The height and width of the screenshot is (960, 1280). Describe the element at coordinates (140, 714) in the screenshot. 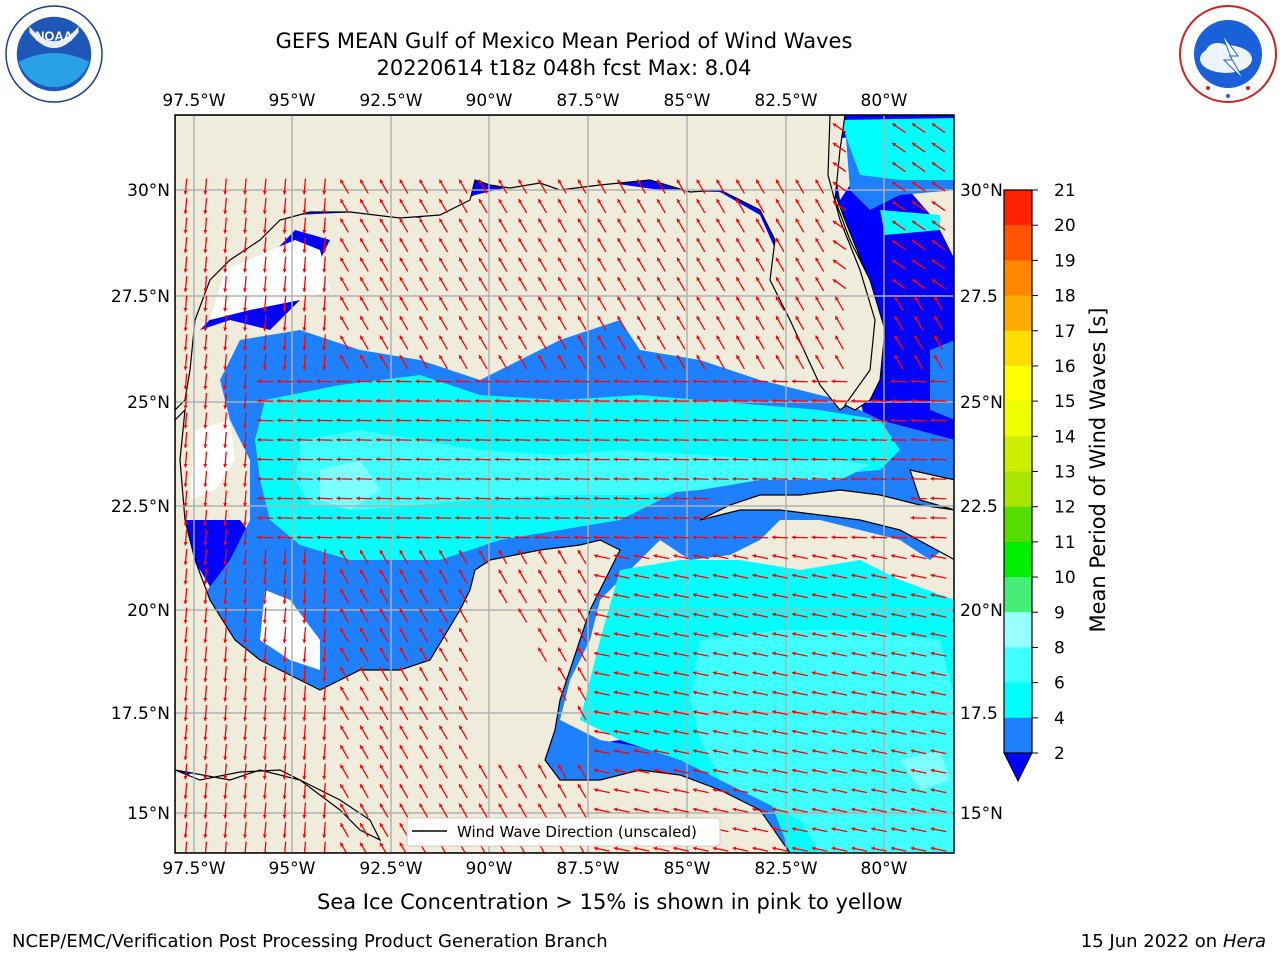

I see `lat-label: 17.5°N` at that location.